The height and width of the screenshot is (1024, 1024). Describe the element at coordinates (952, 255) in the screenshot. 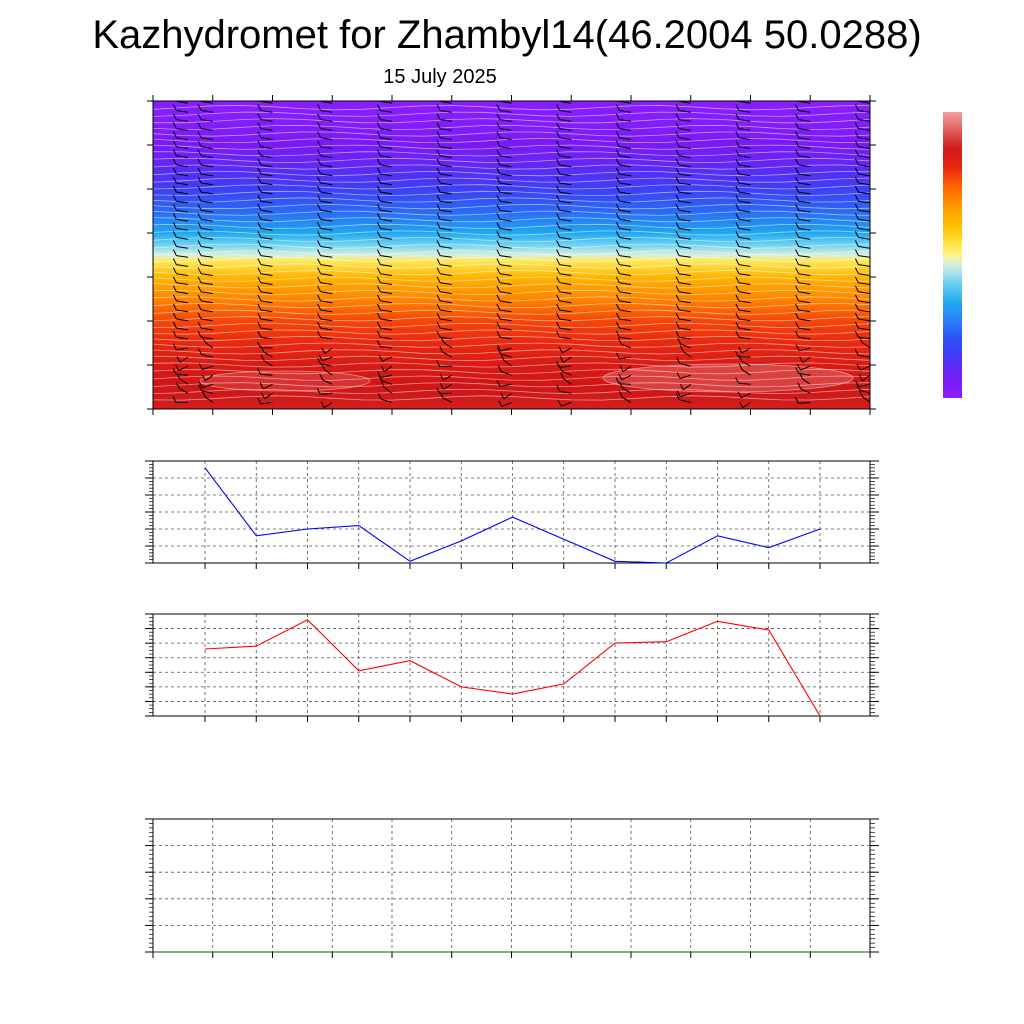

I see `colorbar-bar` at that location.